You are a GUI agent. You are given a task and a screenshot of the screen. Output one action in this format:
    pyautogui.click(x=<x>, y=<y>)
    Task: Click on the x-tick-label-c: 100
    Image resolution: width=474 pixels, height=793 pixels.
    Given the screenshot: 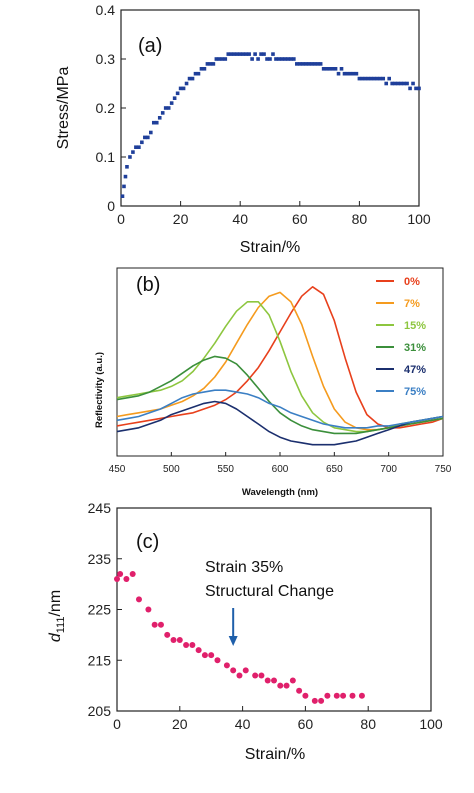 What is the action you would take?
    pyautogui.click(x=431, y=724)
    